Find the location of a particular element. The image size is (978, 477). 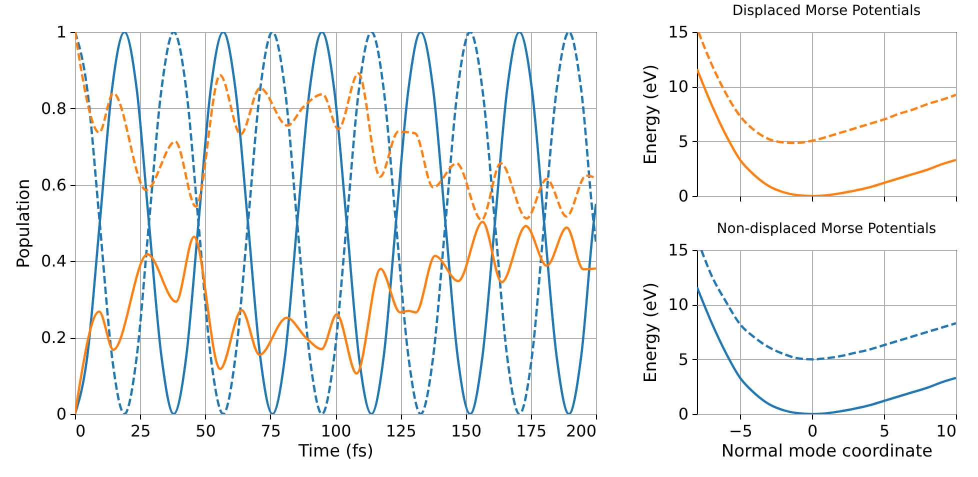

chart-title: Displaced Morse Potentials is located at coordinates (826, 11).